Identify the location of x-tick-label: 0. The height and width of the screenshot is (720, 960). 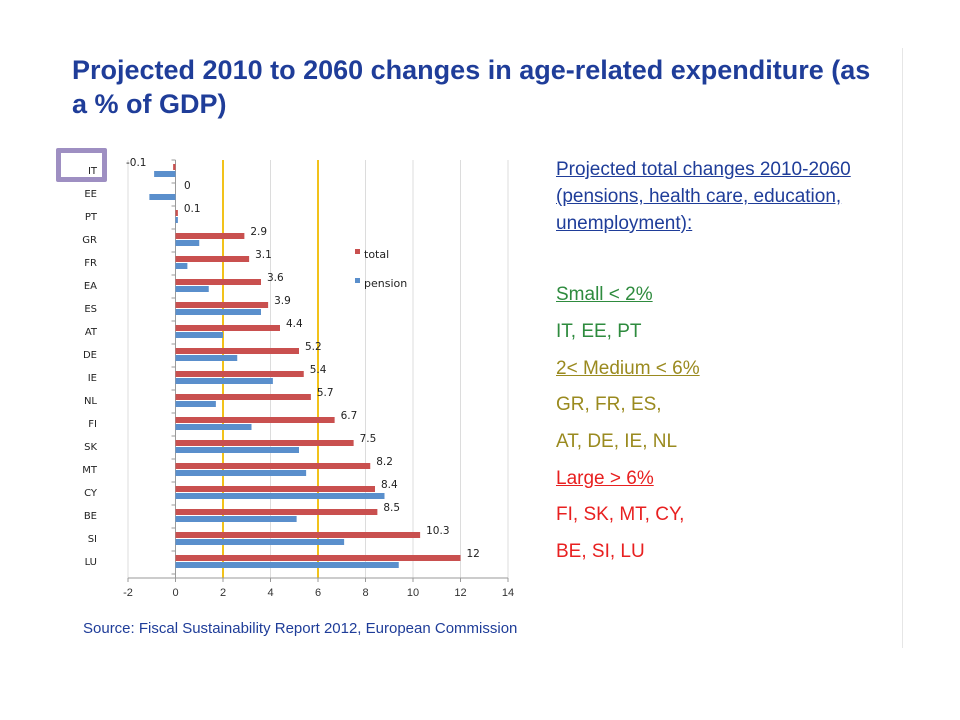
(175, 593).